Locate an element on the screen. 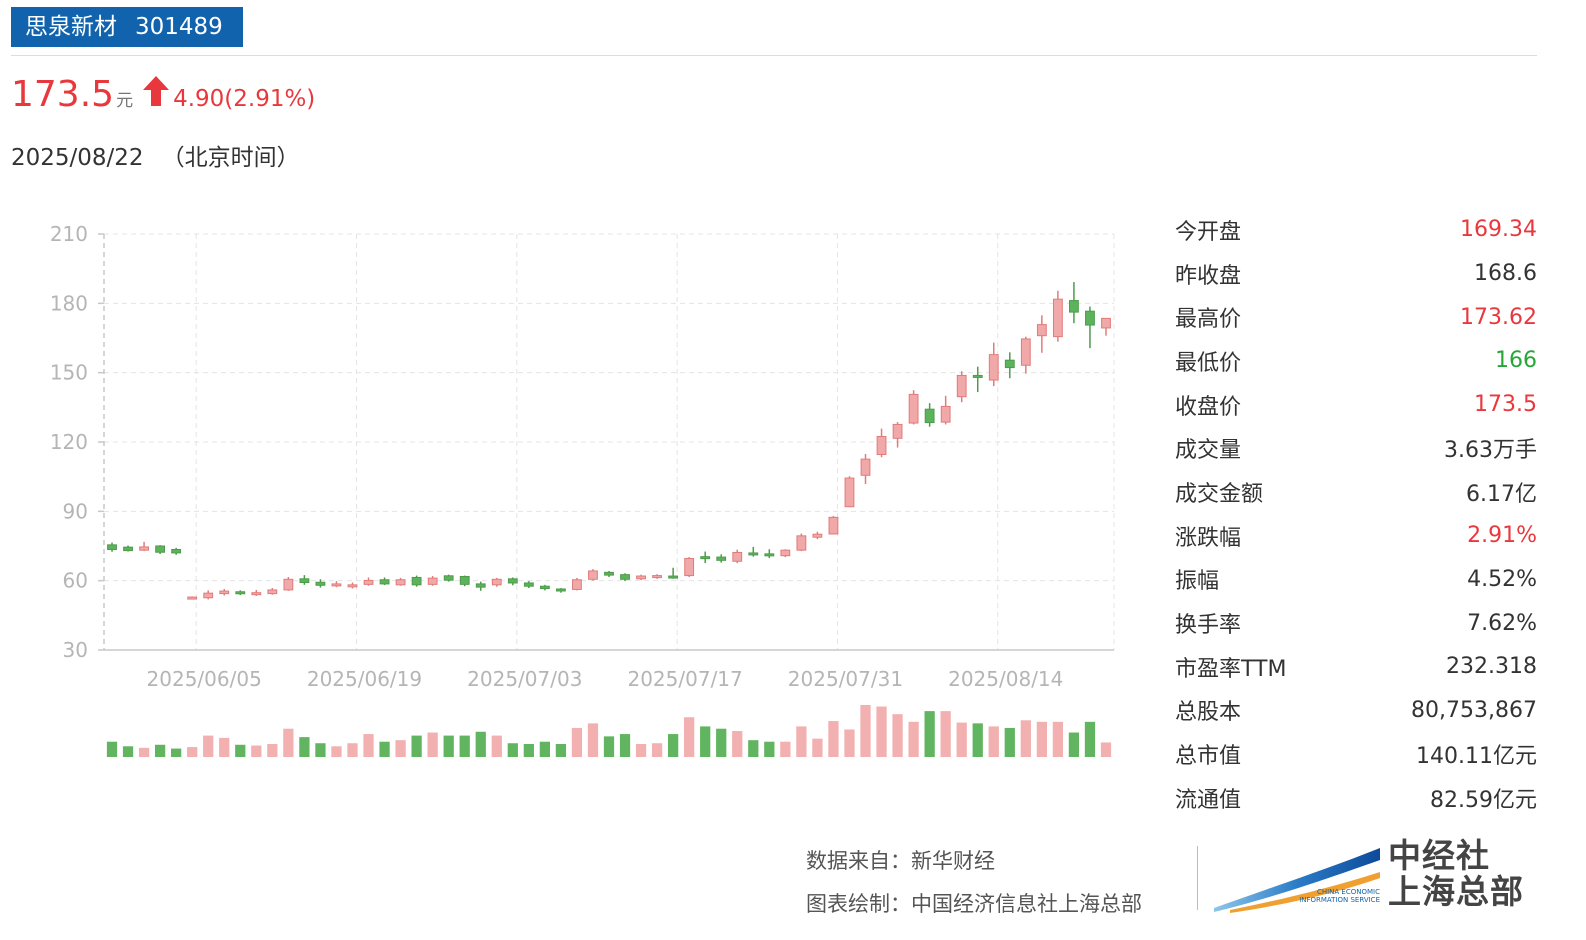 This screenshot has width=1586, height=940. logo-text: 中经社 上海总部 is located at coordinates (1456, 874).